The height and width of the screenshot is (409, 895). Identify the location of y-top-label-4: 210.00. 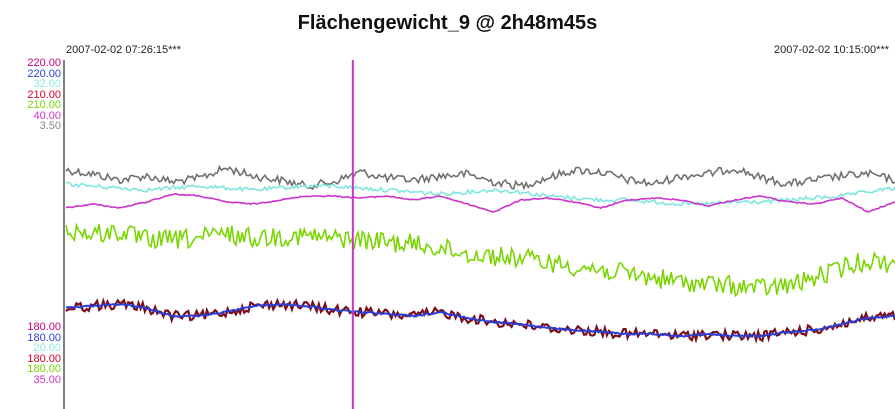
(44, 105).